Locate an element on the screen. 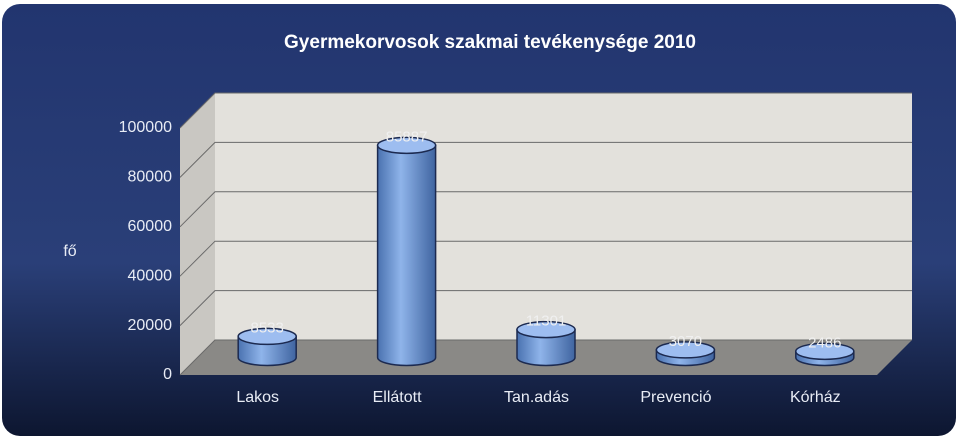 Image resolution: width=960 pixels, height=439 pixels. x-tick-label: Tan.adás is located at coordinates (536, 397).